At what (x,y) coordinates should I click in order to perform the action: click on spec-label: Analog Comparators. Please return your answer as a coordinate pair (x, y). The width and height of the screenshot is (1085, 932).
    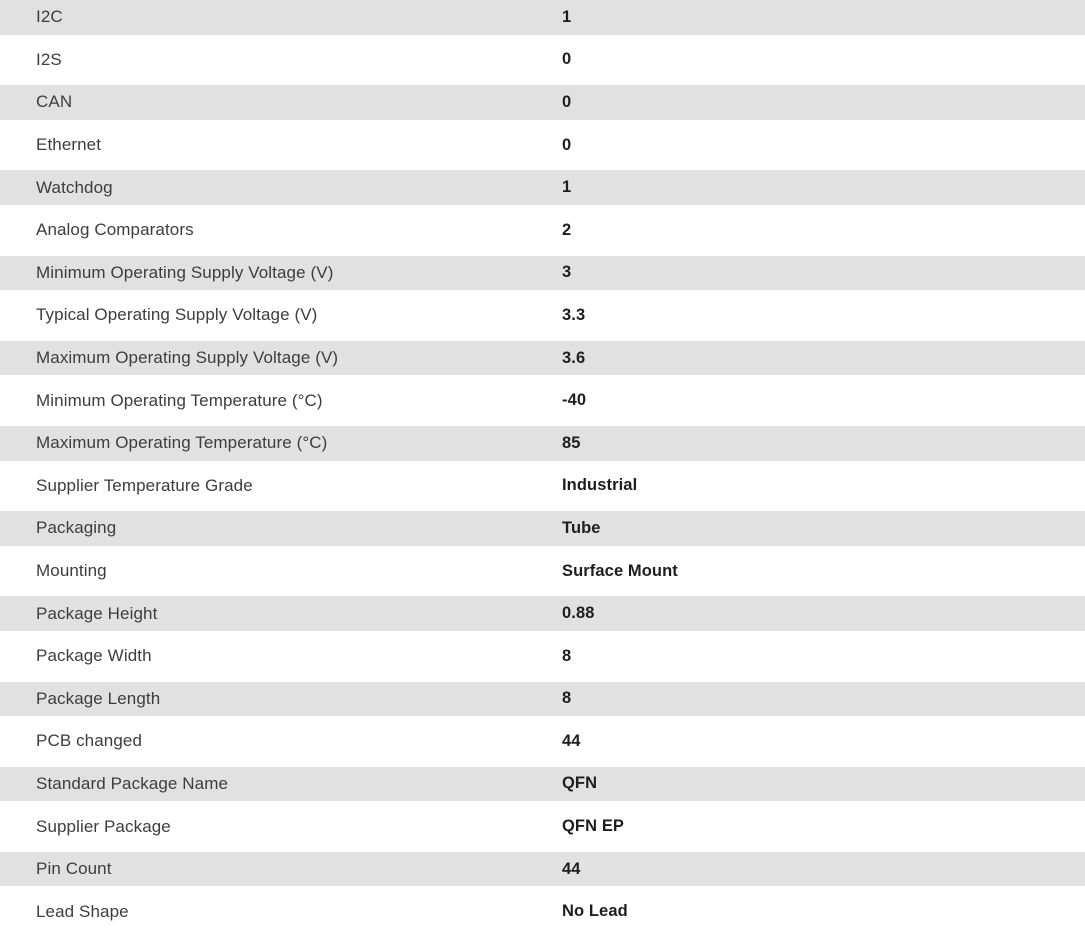
    Looking at the image, I should click on (115, 230).